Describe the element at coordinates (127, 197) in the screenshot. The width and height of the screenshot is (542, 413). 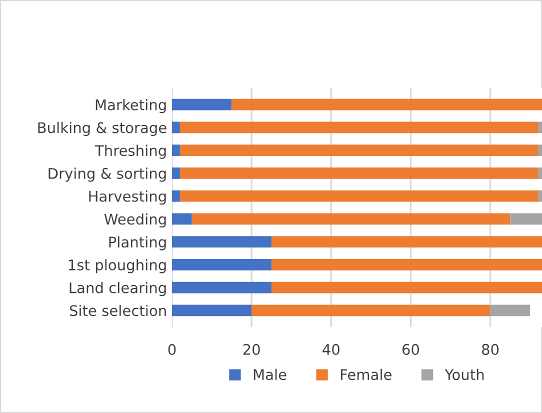
I see `y-tick-label: Harvesting` at that location.